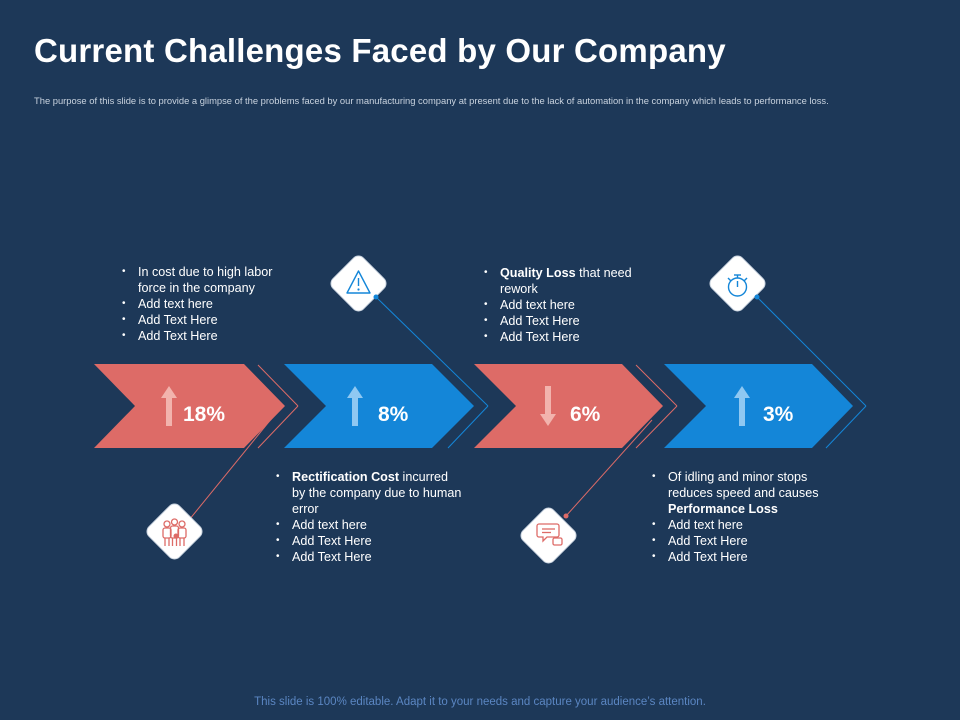 The height and width of the screenshot is (720, 960). I want to click on connector-line-1c, so click(224, 477).